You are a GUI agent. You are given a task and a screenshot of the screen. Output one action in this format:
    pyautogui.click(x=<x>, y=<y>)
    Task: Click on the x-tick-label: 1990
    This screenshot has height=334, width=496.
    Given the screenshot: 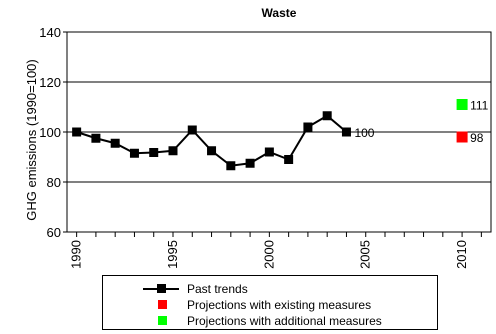 What is the action you would take?
    pyautogui.click(x=76, y=254)
    